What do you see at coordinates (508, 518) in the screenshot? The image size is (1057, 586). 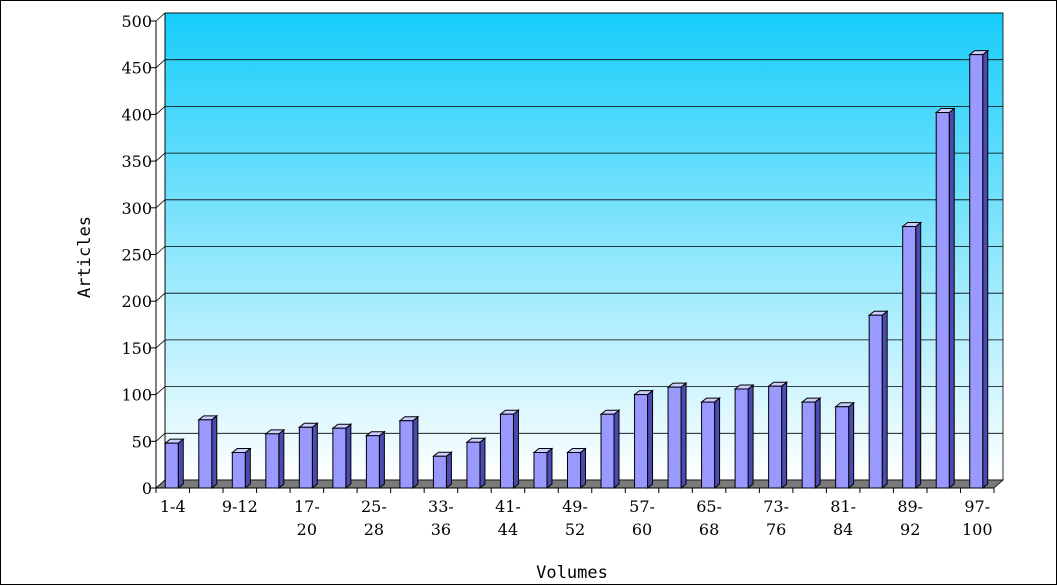 I see `x-tick-label: 41-44` at bounding box center [508, 518].